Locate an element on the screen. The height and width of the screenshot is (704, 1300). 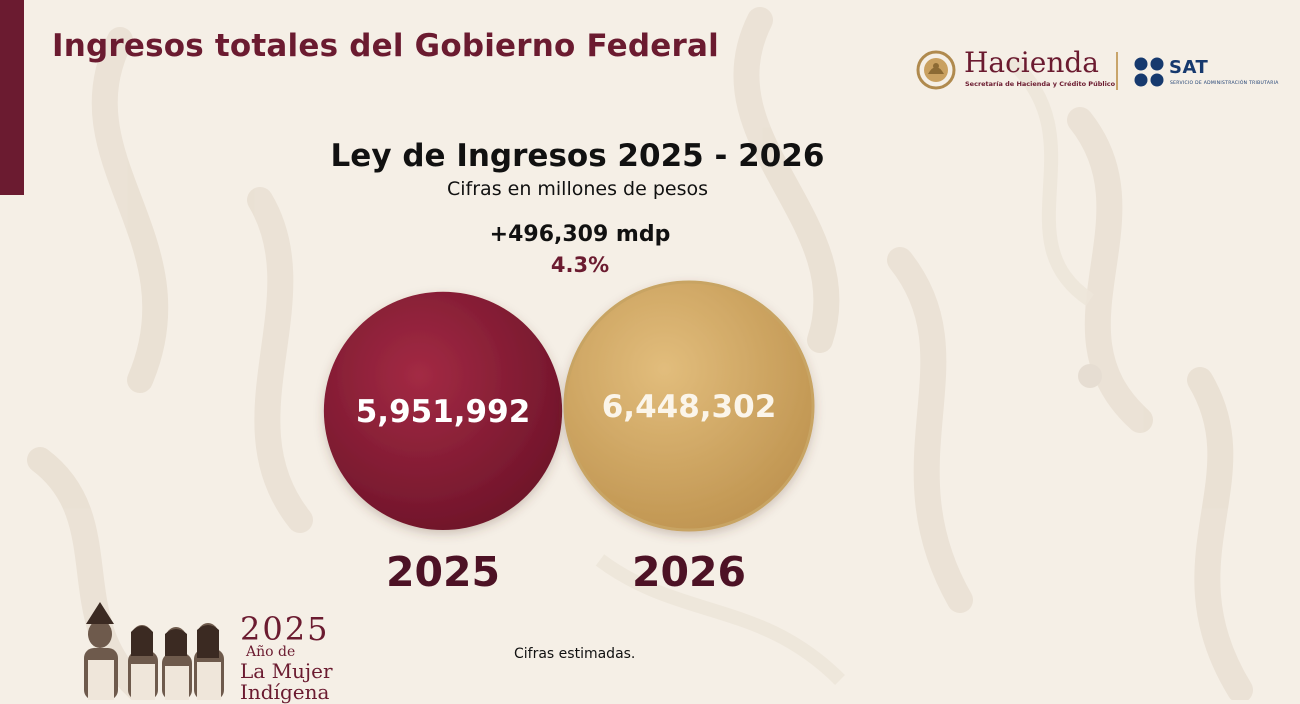
campaign-line-2: La Mujer is located at coordinates (286, 671).